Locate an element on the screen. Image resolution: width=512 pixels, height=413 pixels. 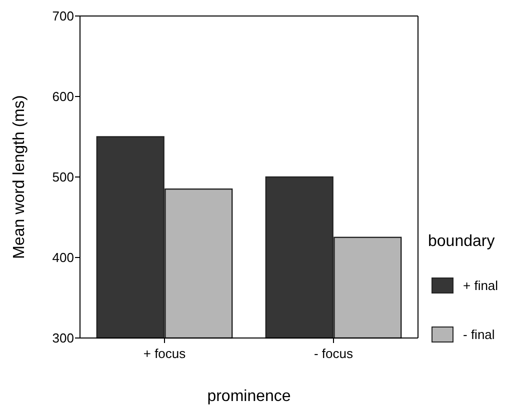
legend-label: + final is located at coordinates (480, 285).